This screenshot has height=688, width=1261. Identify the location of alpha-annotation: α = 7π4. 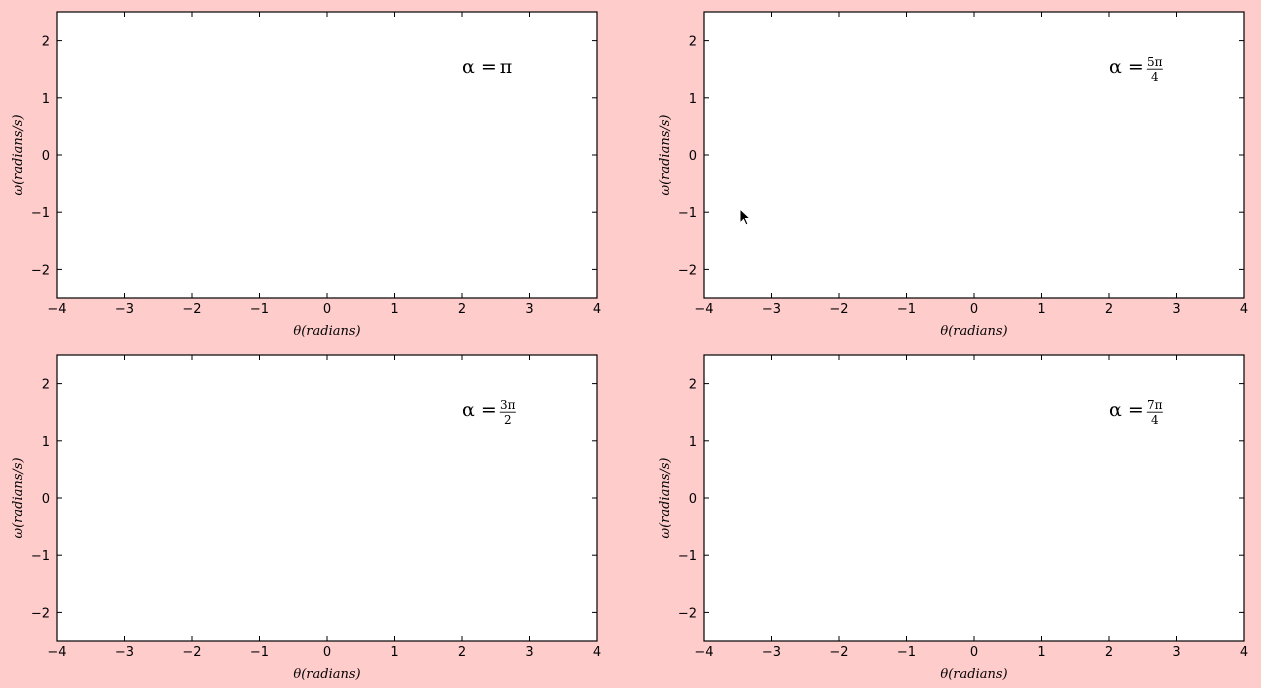
(1136, 412).